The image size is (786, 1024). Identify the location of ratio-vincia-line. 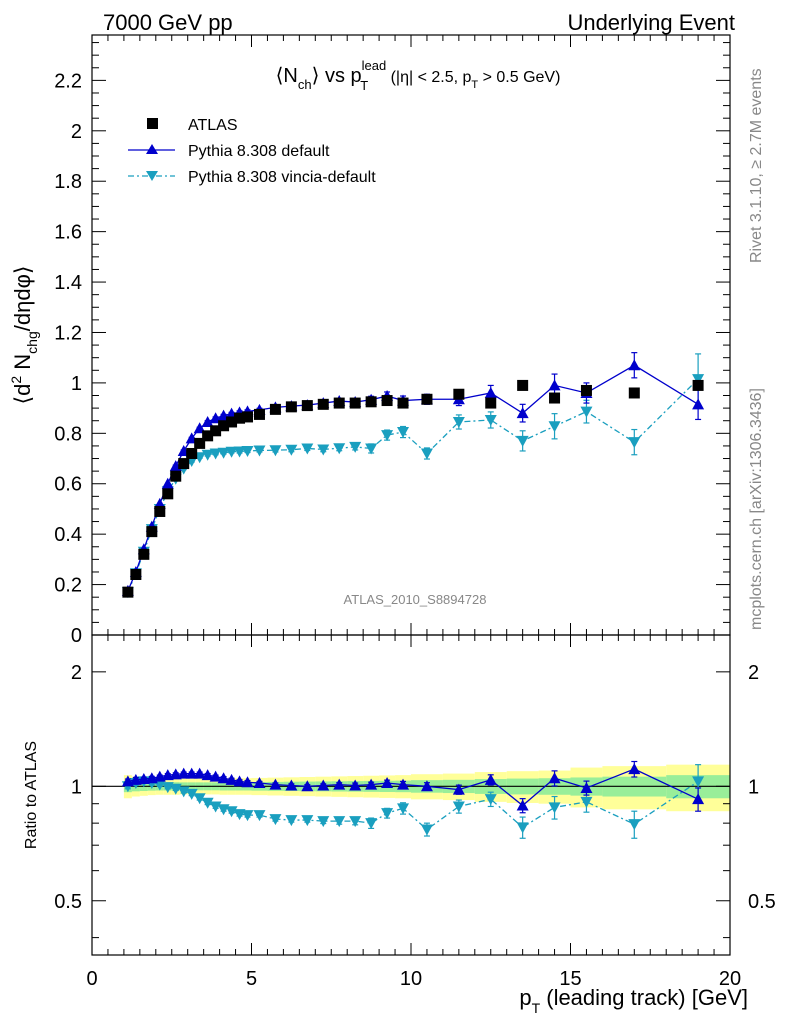
(413, 805).